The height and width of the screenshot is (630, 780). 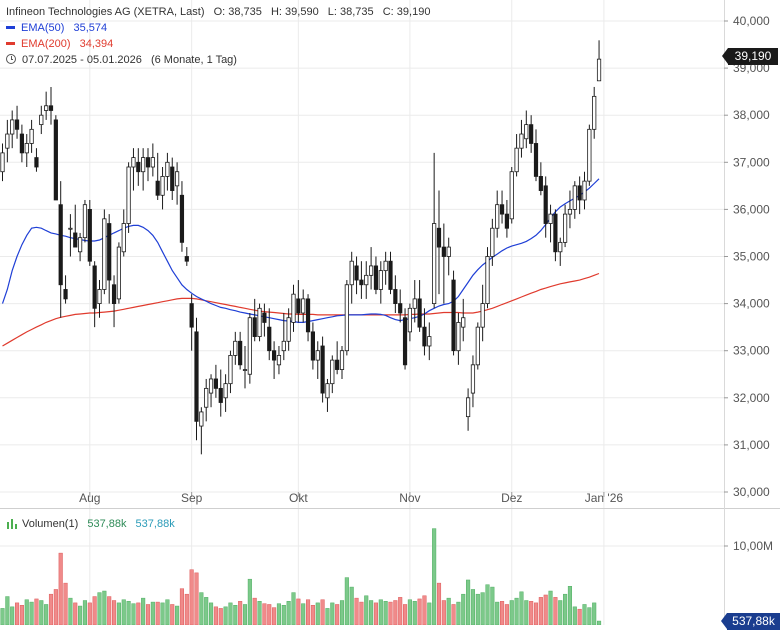 I want to click on ohlc-open-key: O:, so click(x=219, y=12).